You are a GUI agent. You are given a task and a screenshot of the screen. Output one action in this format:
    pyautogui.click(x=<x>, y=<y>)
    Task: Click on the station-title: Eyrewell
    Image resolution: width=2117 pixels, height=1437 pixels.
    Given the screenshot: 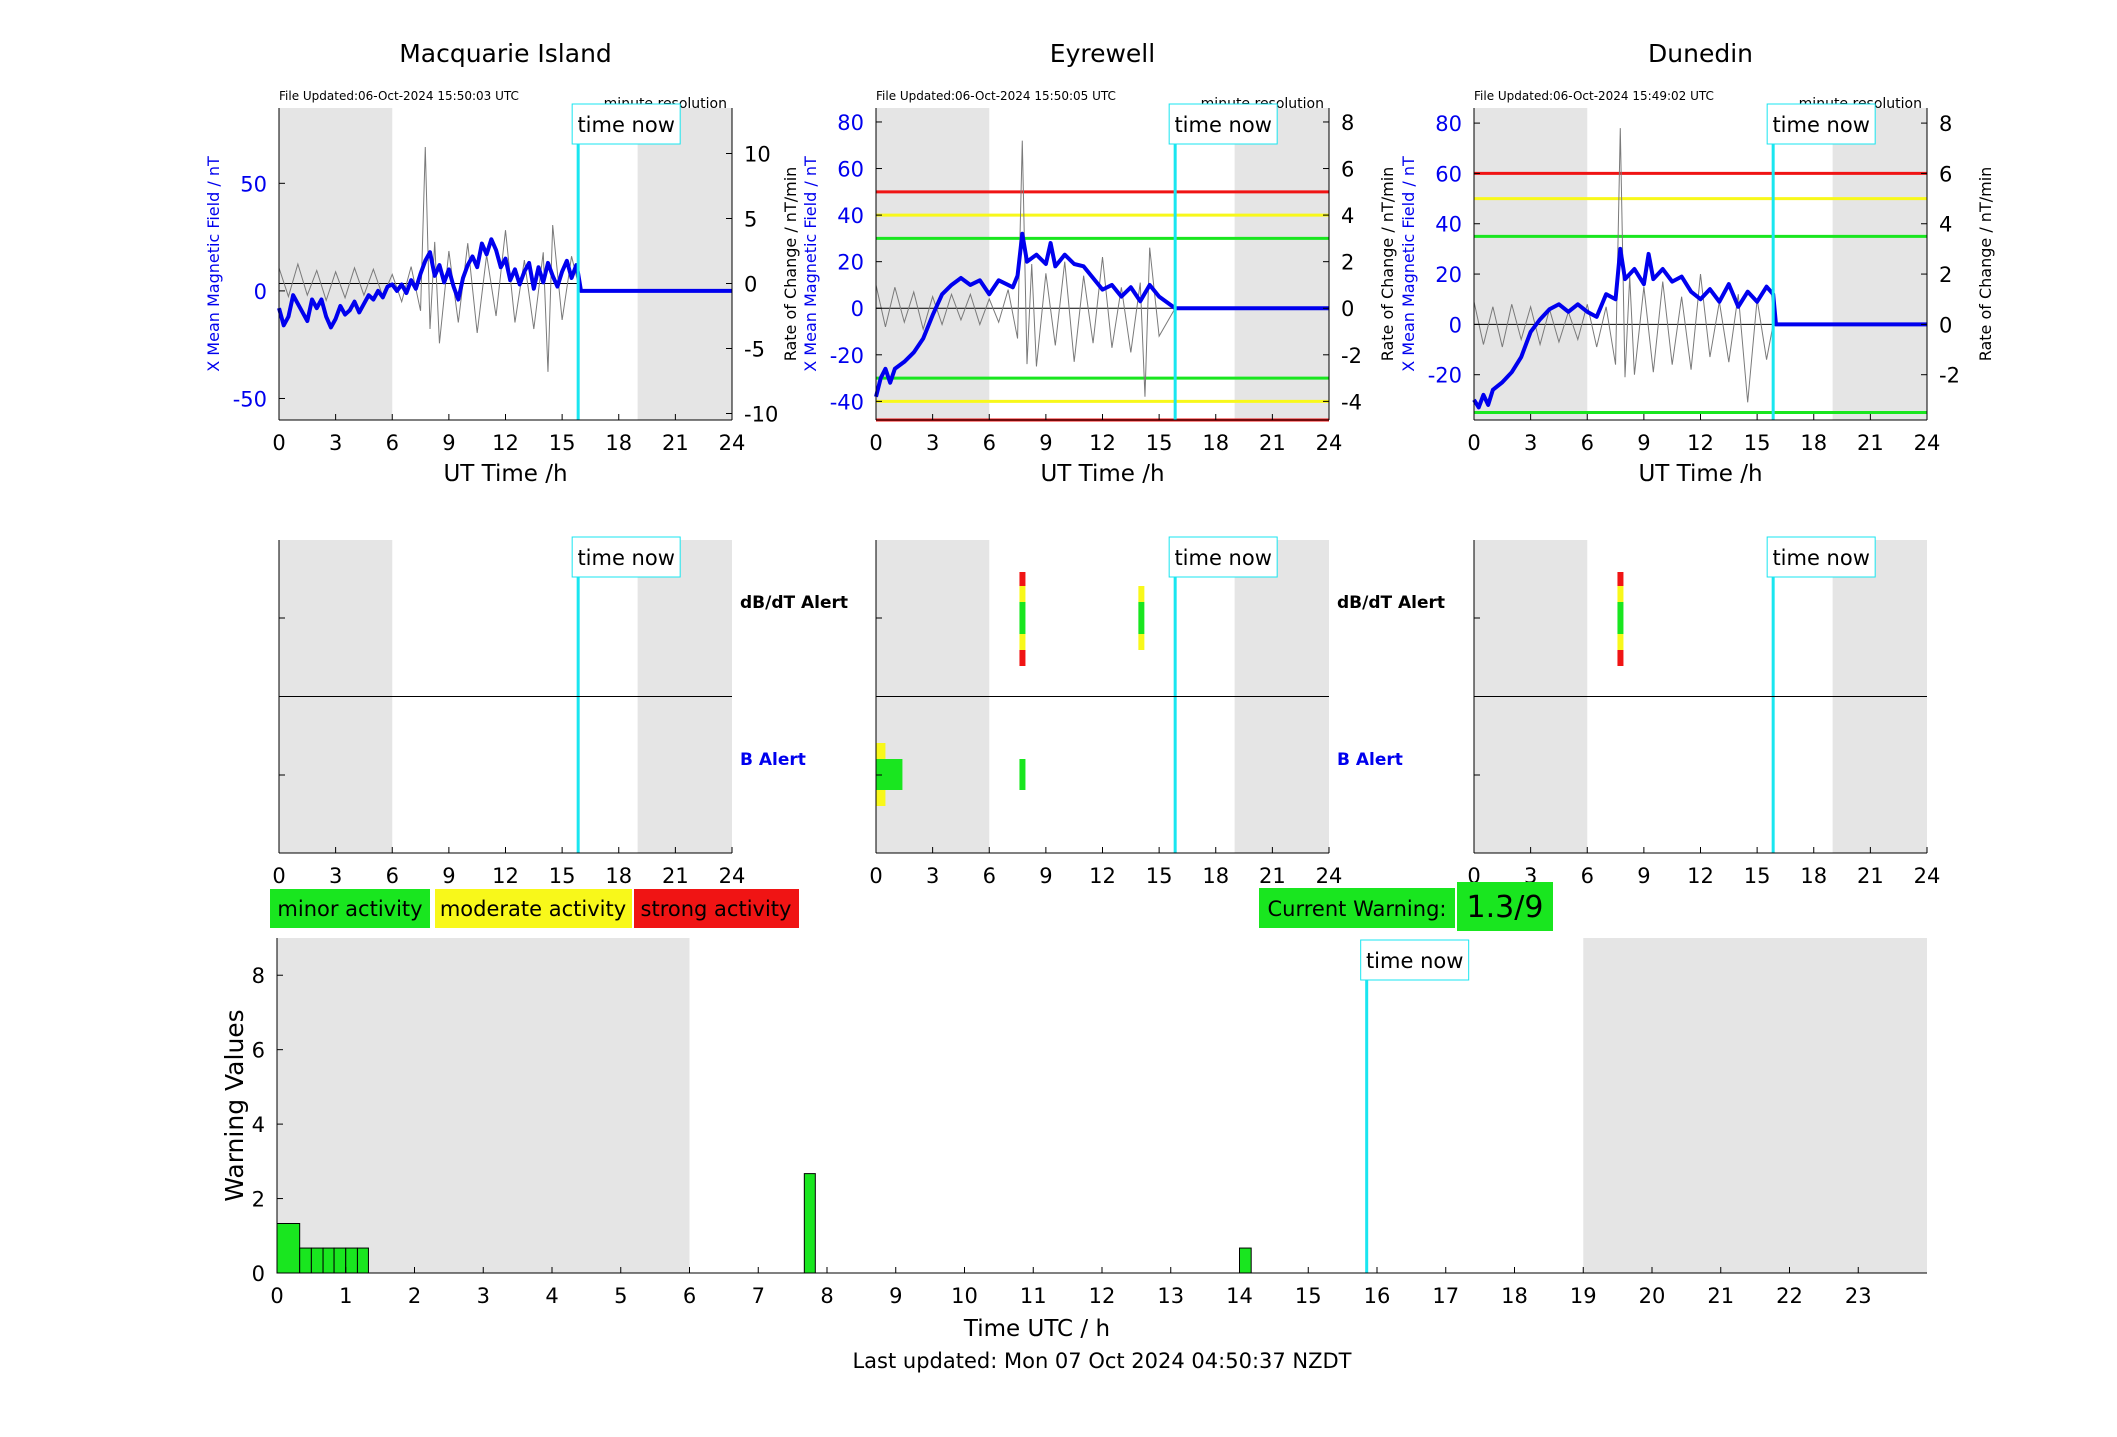 What is the action you would take?
    pyautogui.click(x=1102, y=53)
    